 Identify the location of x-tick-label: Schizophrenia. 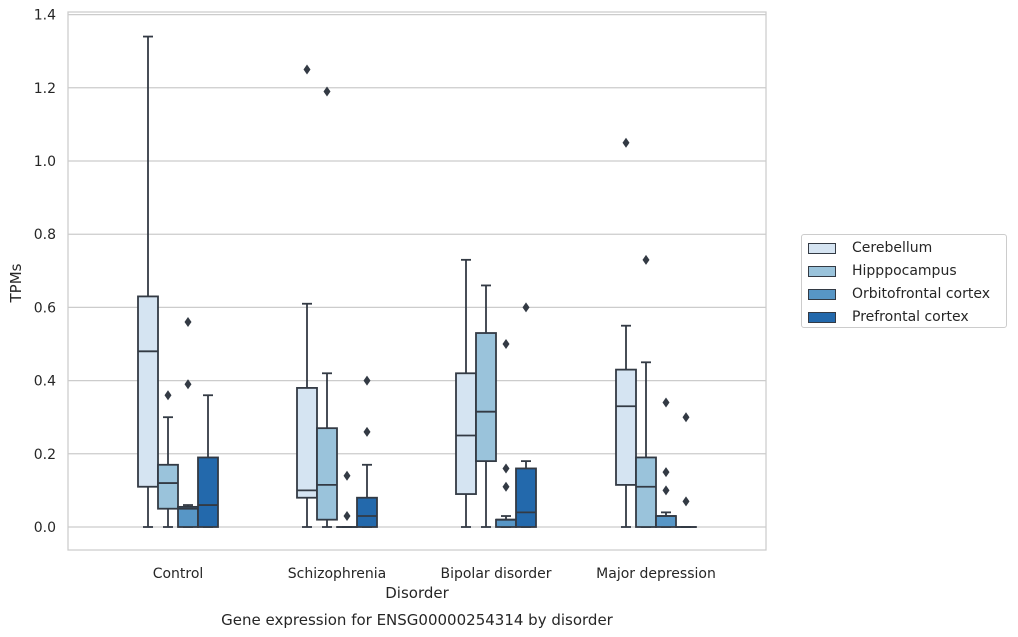
(337, 574).